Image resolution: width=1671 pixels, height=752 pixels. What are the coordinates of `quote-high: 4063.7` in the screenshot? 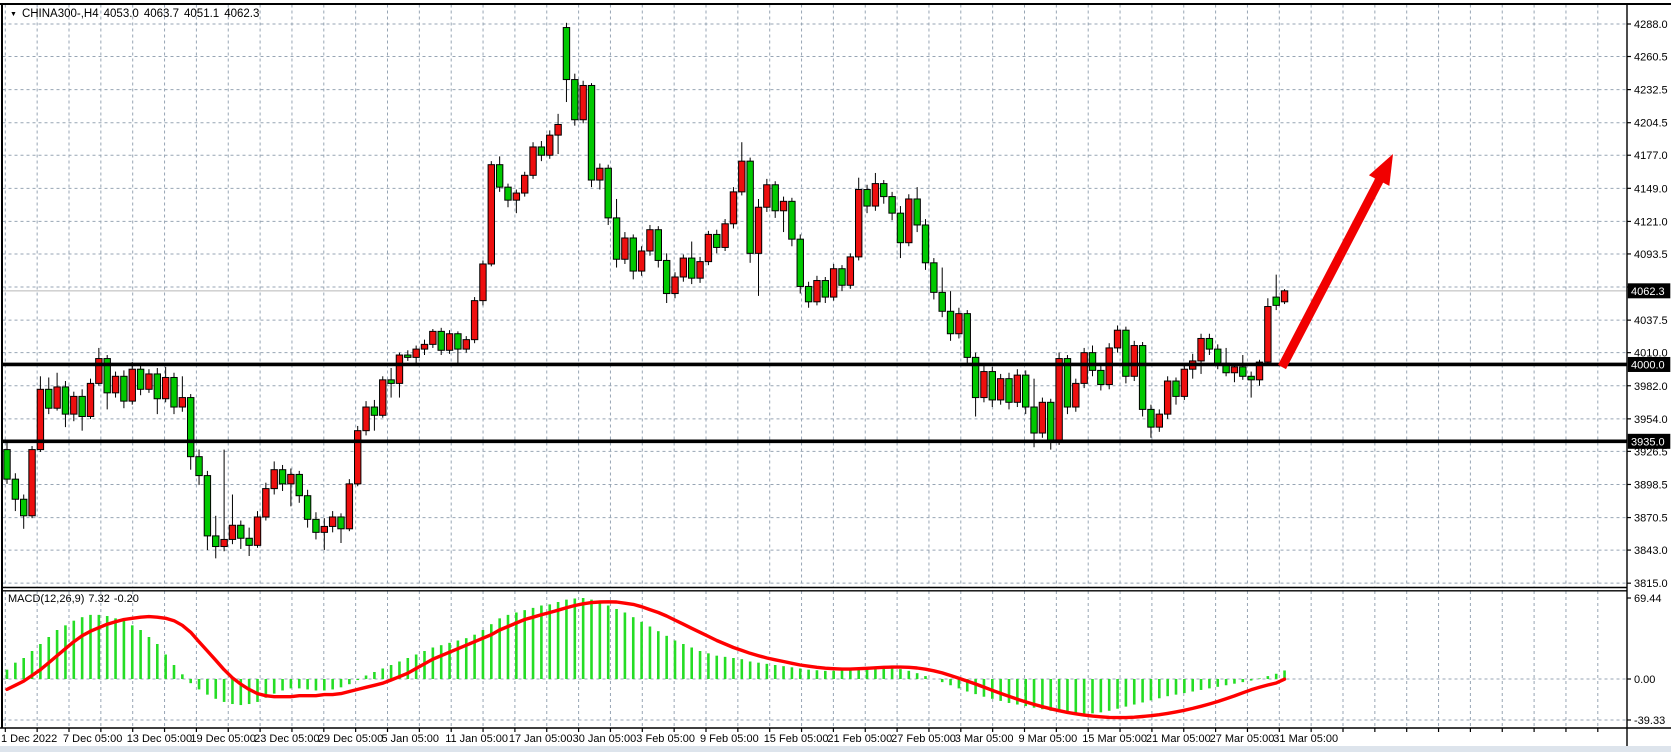 It's located at (161, 14).